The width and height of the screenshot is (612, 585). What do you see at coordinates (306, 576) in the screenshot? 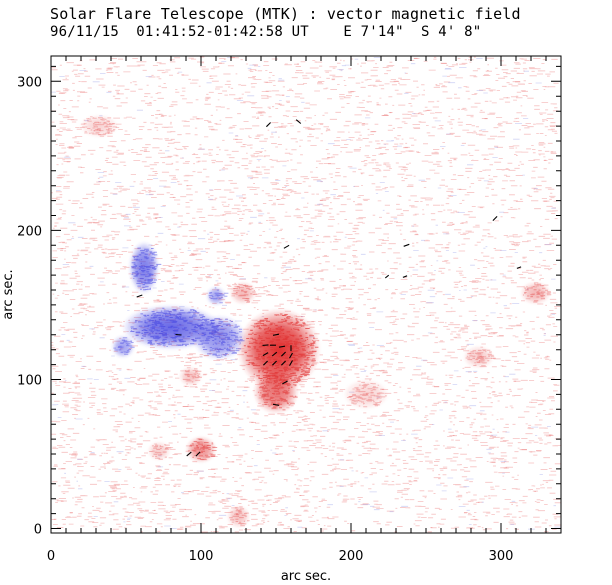
I see `x-axis-label: arc sec.` at bounding box center [306, 576].